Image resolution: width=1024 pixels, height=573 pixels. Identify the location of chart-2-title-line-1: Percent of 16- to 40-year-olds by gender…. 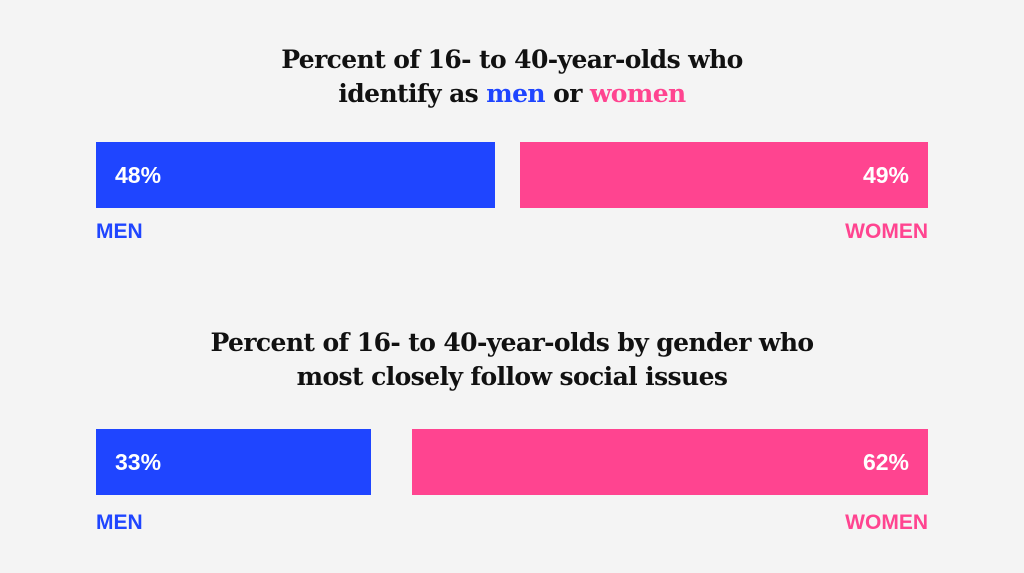
(512, 342).